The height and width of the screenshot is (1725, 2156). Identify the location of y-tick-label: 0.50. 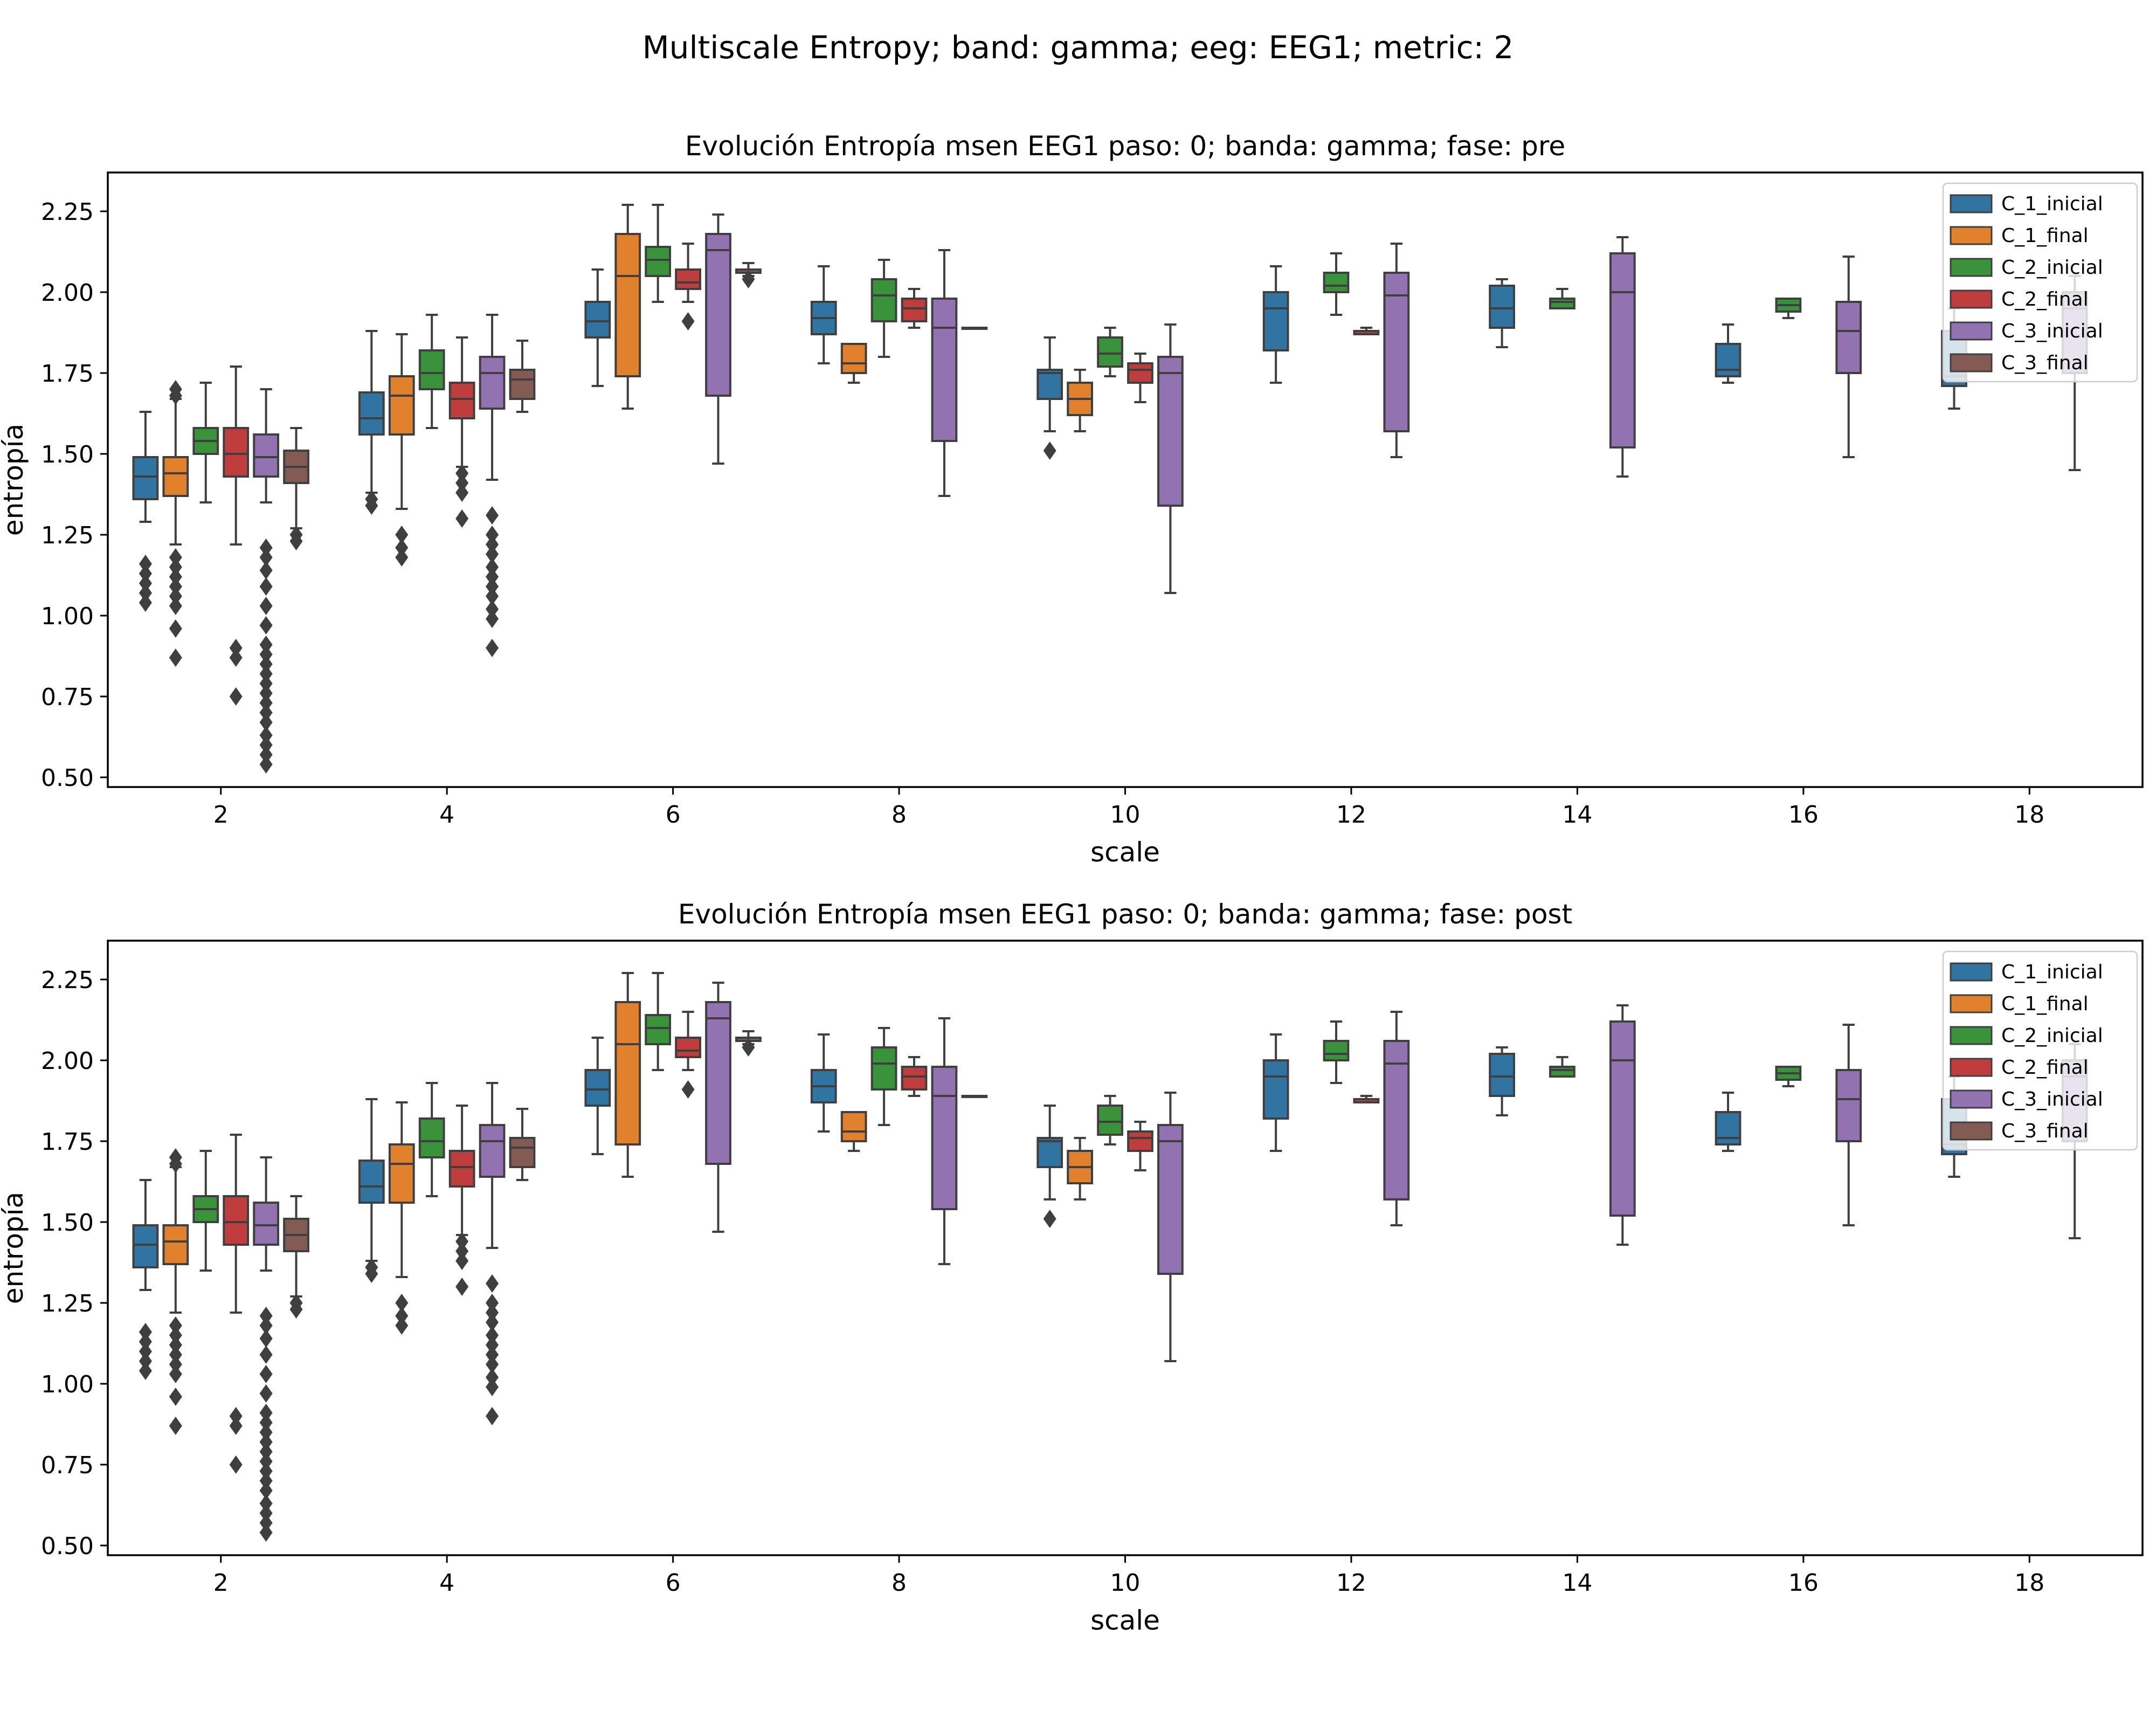
(67, 778).